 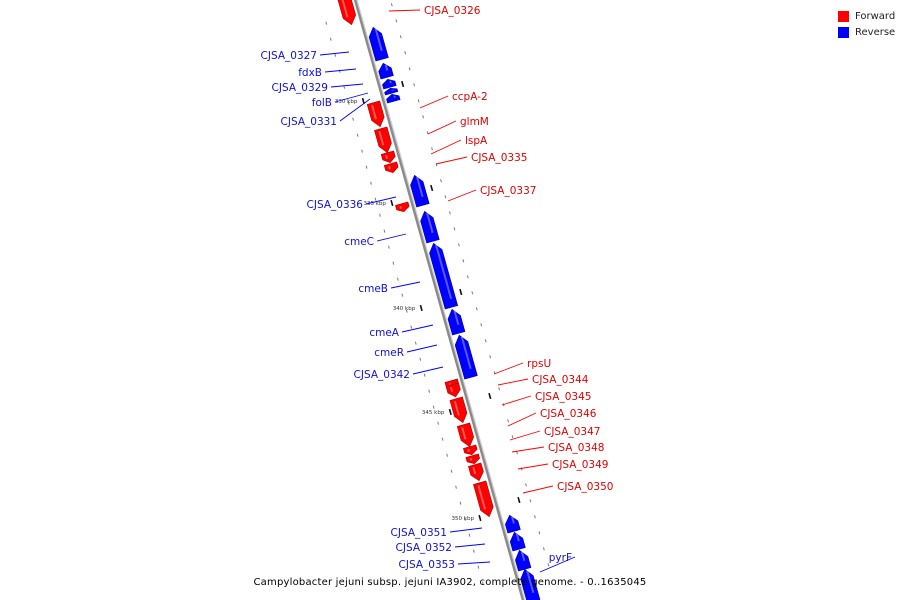 I want to click on gene-label: CJSA_0335, so click(x=499, y=158).